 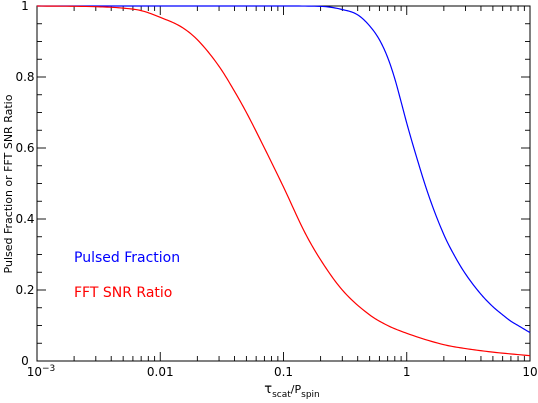 I want to click on x-tick-label: 1, so click(x=407, y=372).